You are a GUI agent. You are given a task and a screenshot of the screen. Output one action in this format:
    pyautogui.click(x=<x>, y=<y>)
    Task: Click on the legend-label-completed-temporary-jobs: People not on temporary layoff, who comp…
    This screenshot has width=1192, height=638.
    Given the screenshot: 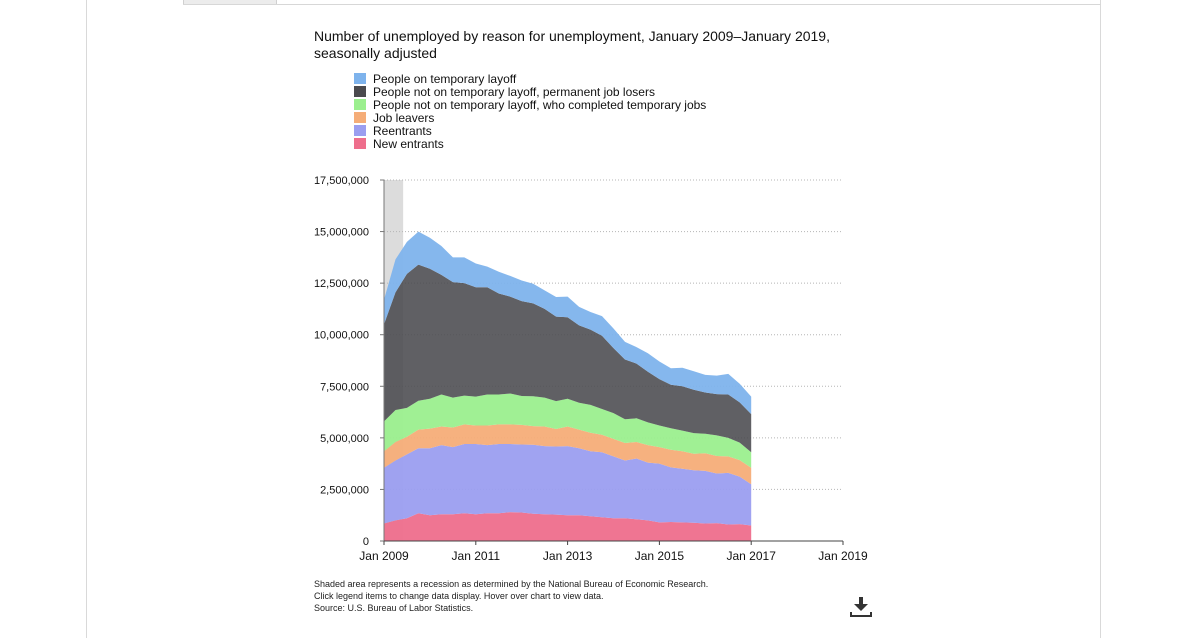 What is the action you would take?
    pyautogui.click(x=540, y=104)
    